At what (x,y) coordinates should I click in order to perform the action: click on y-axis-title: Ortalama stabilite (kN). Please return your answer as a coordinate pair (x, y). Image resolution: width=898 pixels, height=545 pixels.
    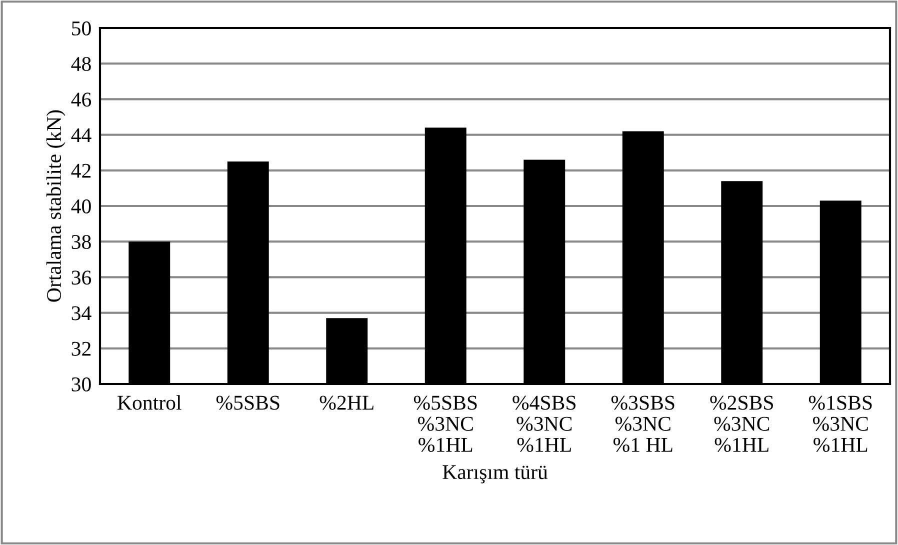
    Looking at the image, I should click on (56, 206).